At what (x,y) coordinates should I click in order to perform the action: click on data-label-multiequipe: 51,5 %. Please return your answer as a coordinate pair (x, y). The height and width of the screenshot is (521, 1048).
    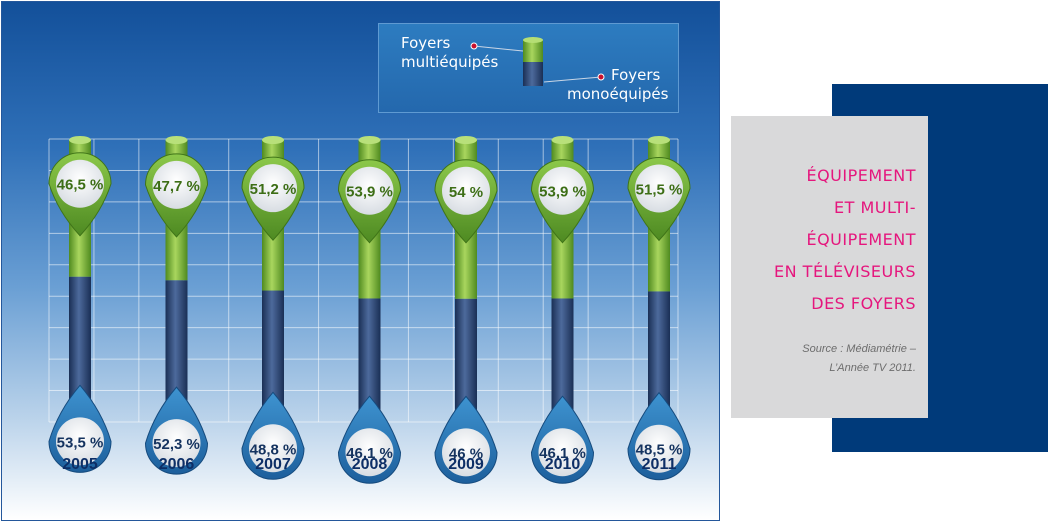
    Looking at the image, I should click on (659, 189).